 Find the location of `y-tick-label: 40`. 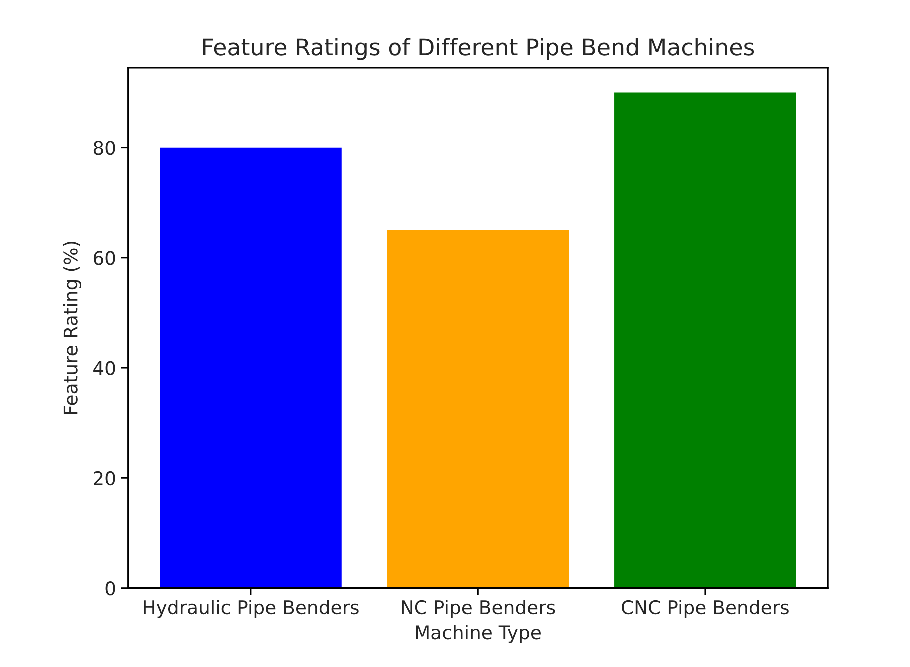

y-tick-label: 40 is located at coordinates (105, 368).